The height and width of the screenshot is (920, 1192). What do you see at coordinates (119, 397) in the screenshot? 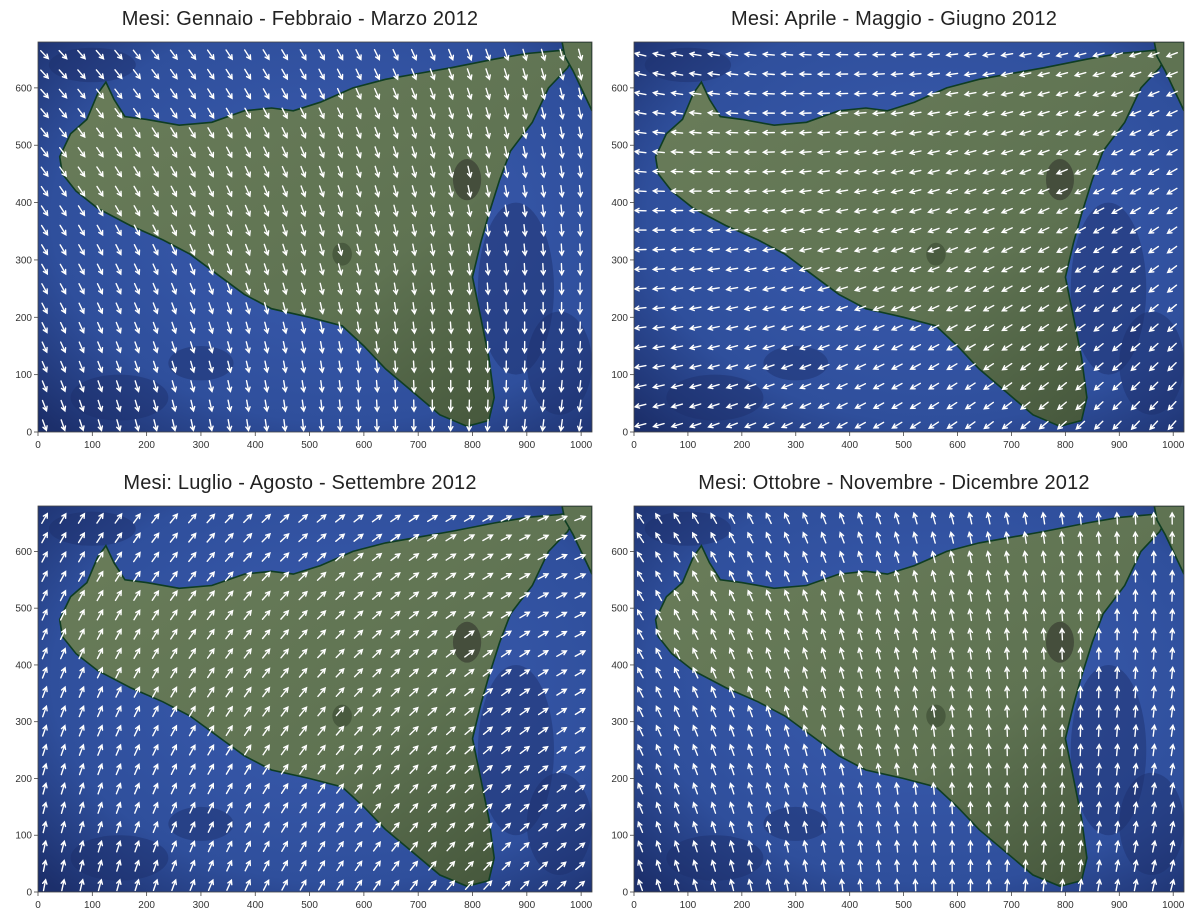
I see `deep-water-shade` at bounding box center [119, 397].